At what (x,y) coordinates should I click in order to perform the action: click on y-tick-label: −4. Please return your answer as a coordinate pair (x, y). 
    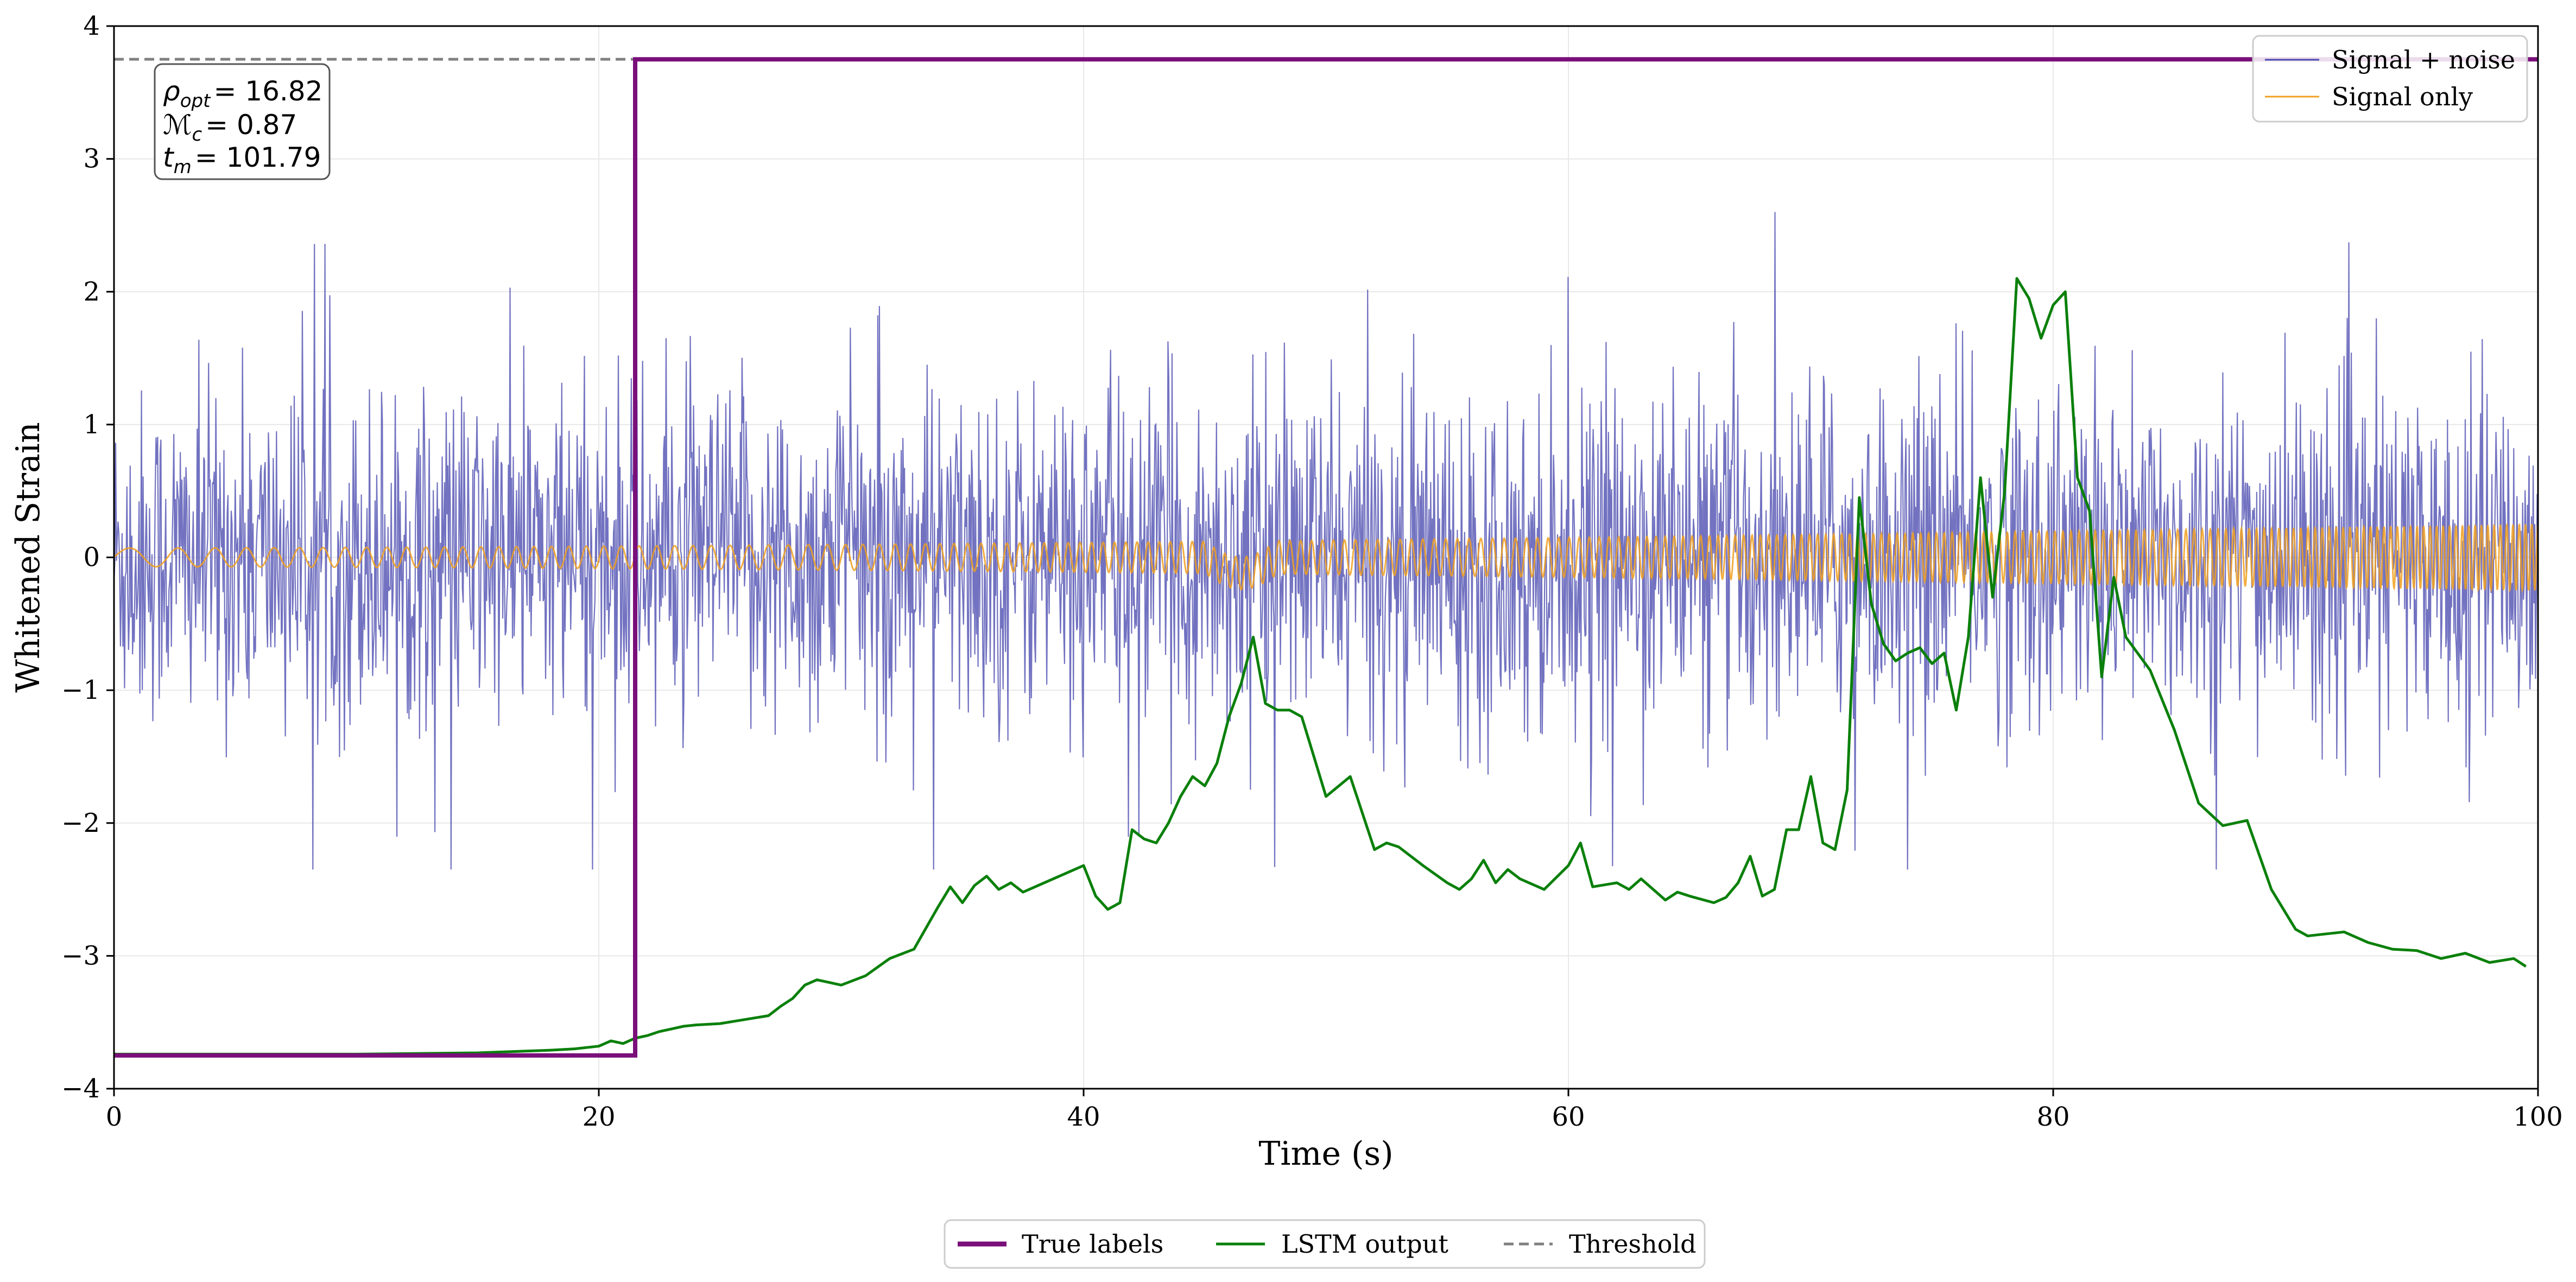
    Looking at the image, I should click on (80, 1088).